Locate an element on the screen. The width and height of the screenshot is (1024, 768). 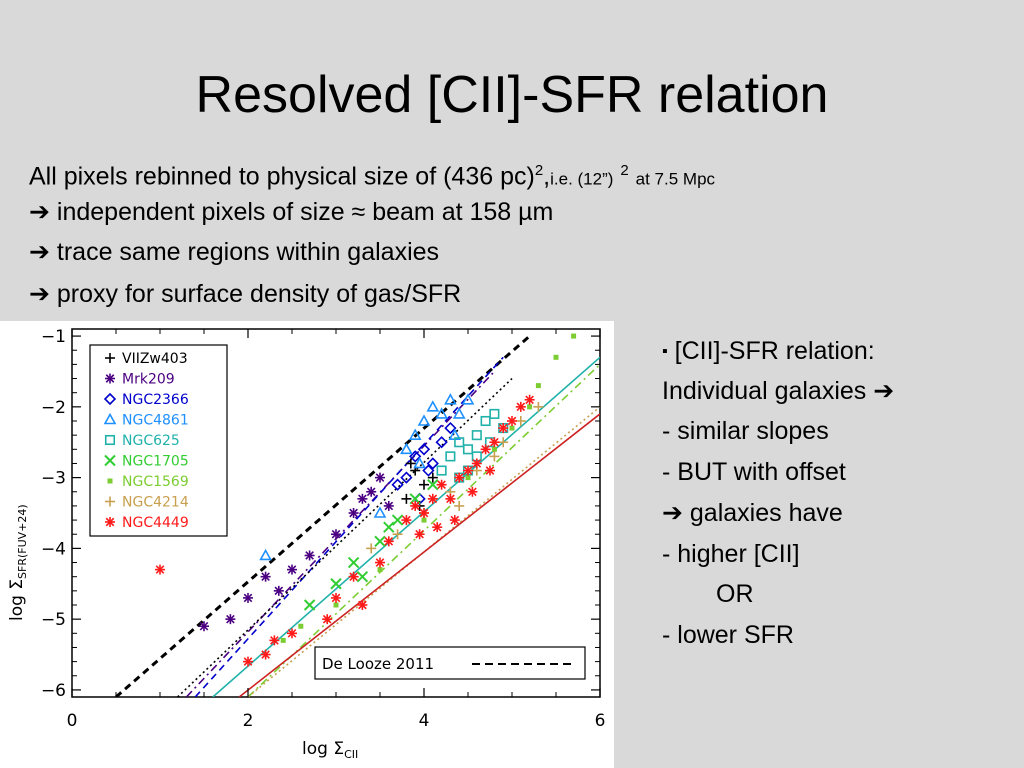
right-line-1: [CII]-SFR relation: is located at coordinates (774, 351).